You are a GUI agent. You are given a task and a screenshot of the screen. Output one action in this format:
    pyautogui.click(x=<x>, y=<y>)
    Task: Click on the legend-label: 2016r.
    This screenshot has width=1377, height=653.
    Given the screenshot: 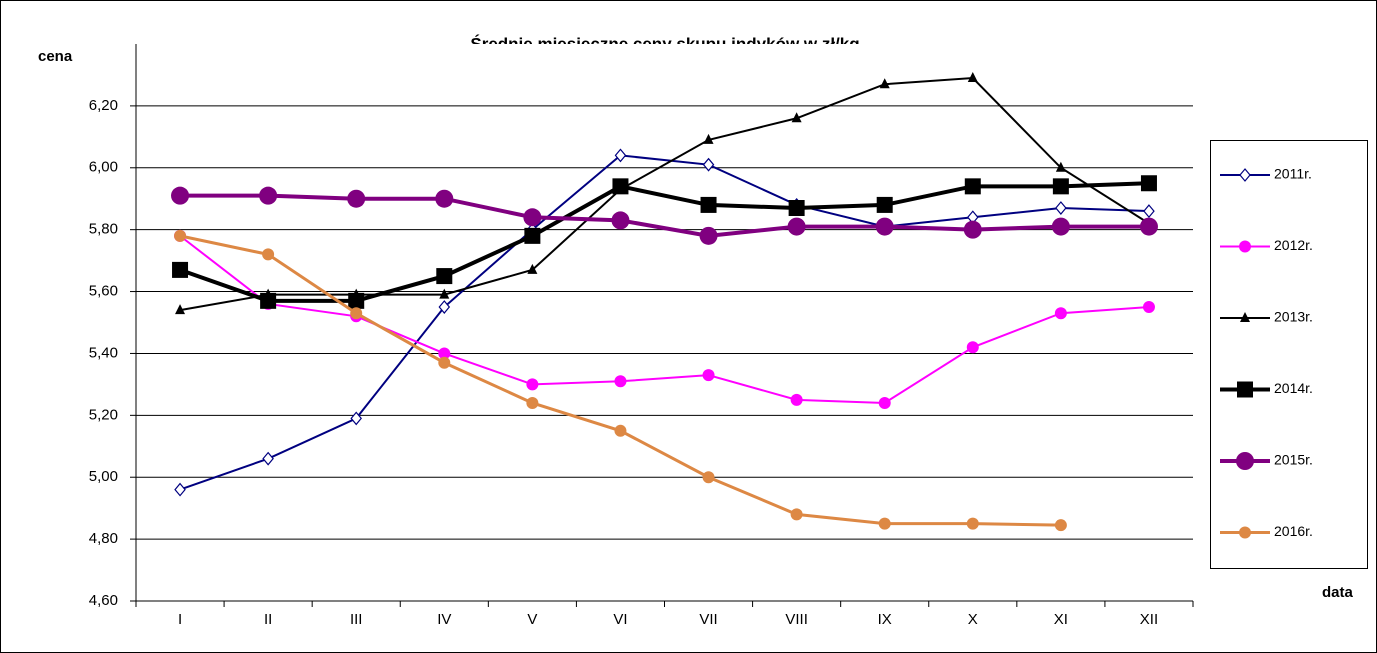 What is the action you would take?
    pyautogui.click(x=1293, y=531)
    